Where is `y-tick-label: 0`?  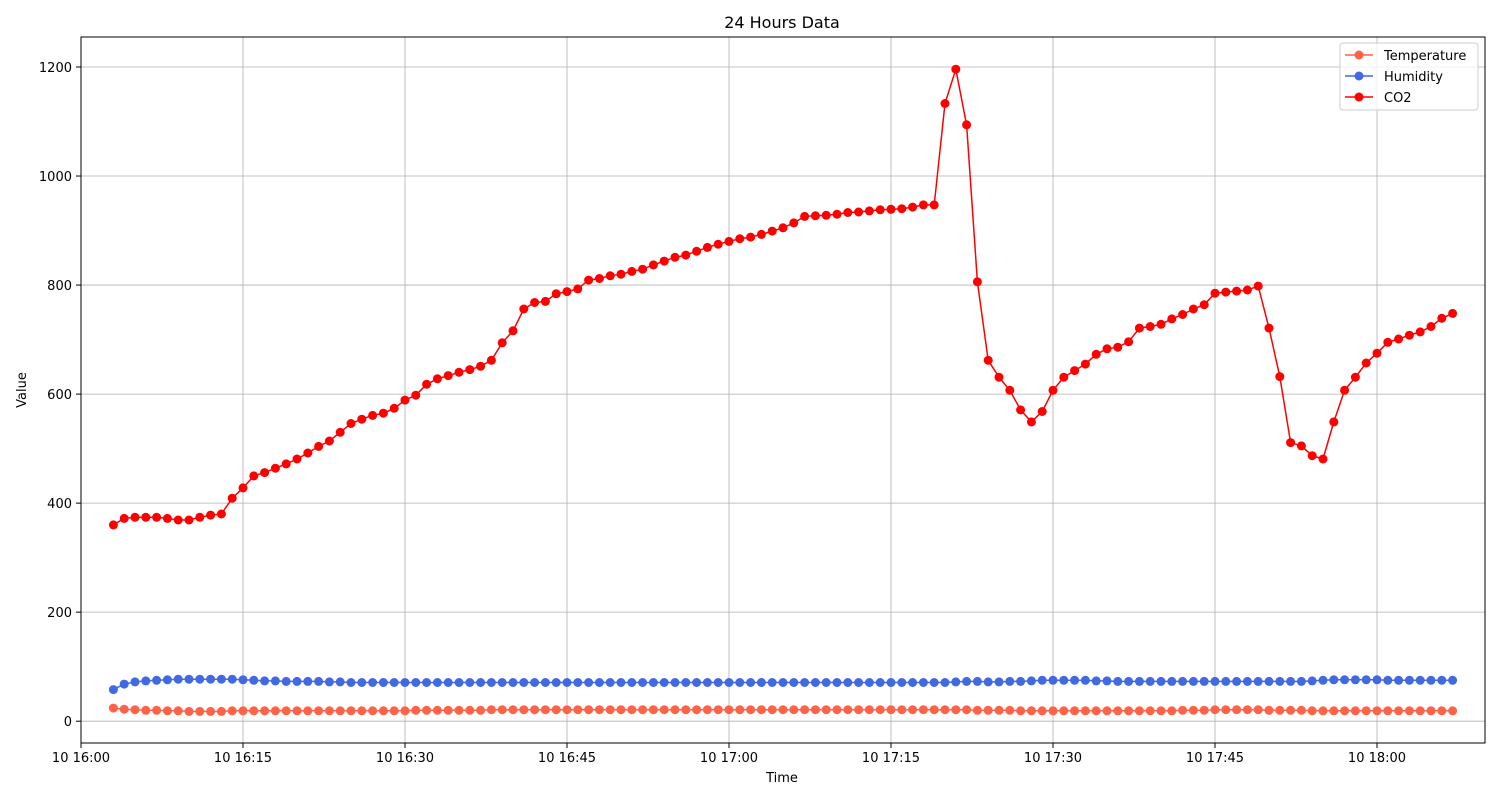 y-tick-label: 0 is located at coordinates (68, 722).